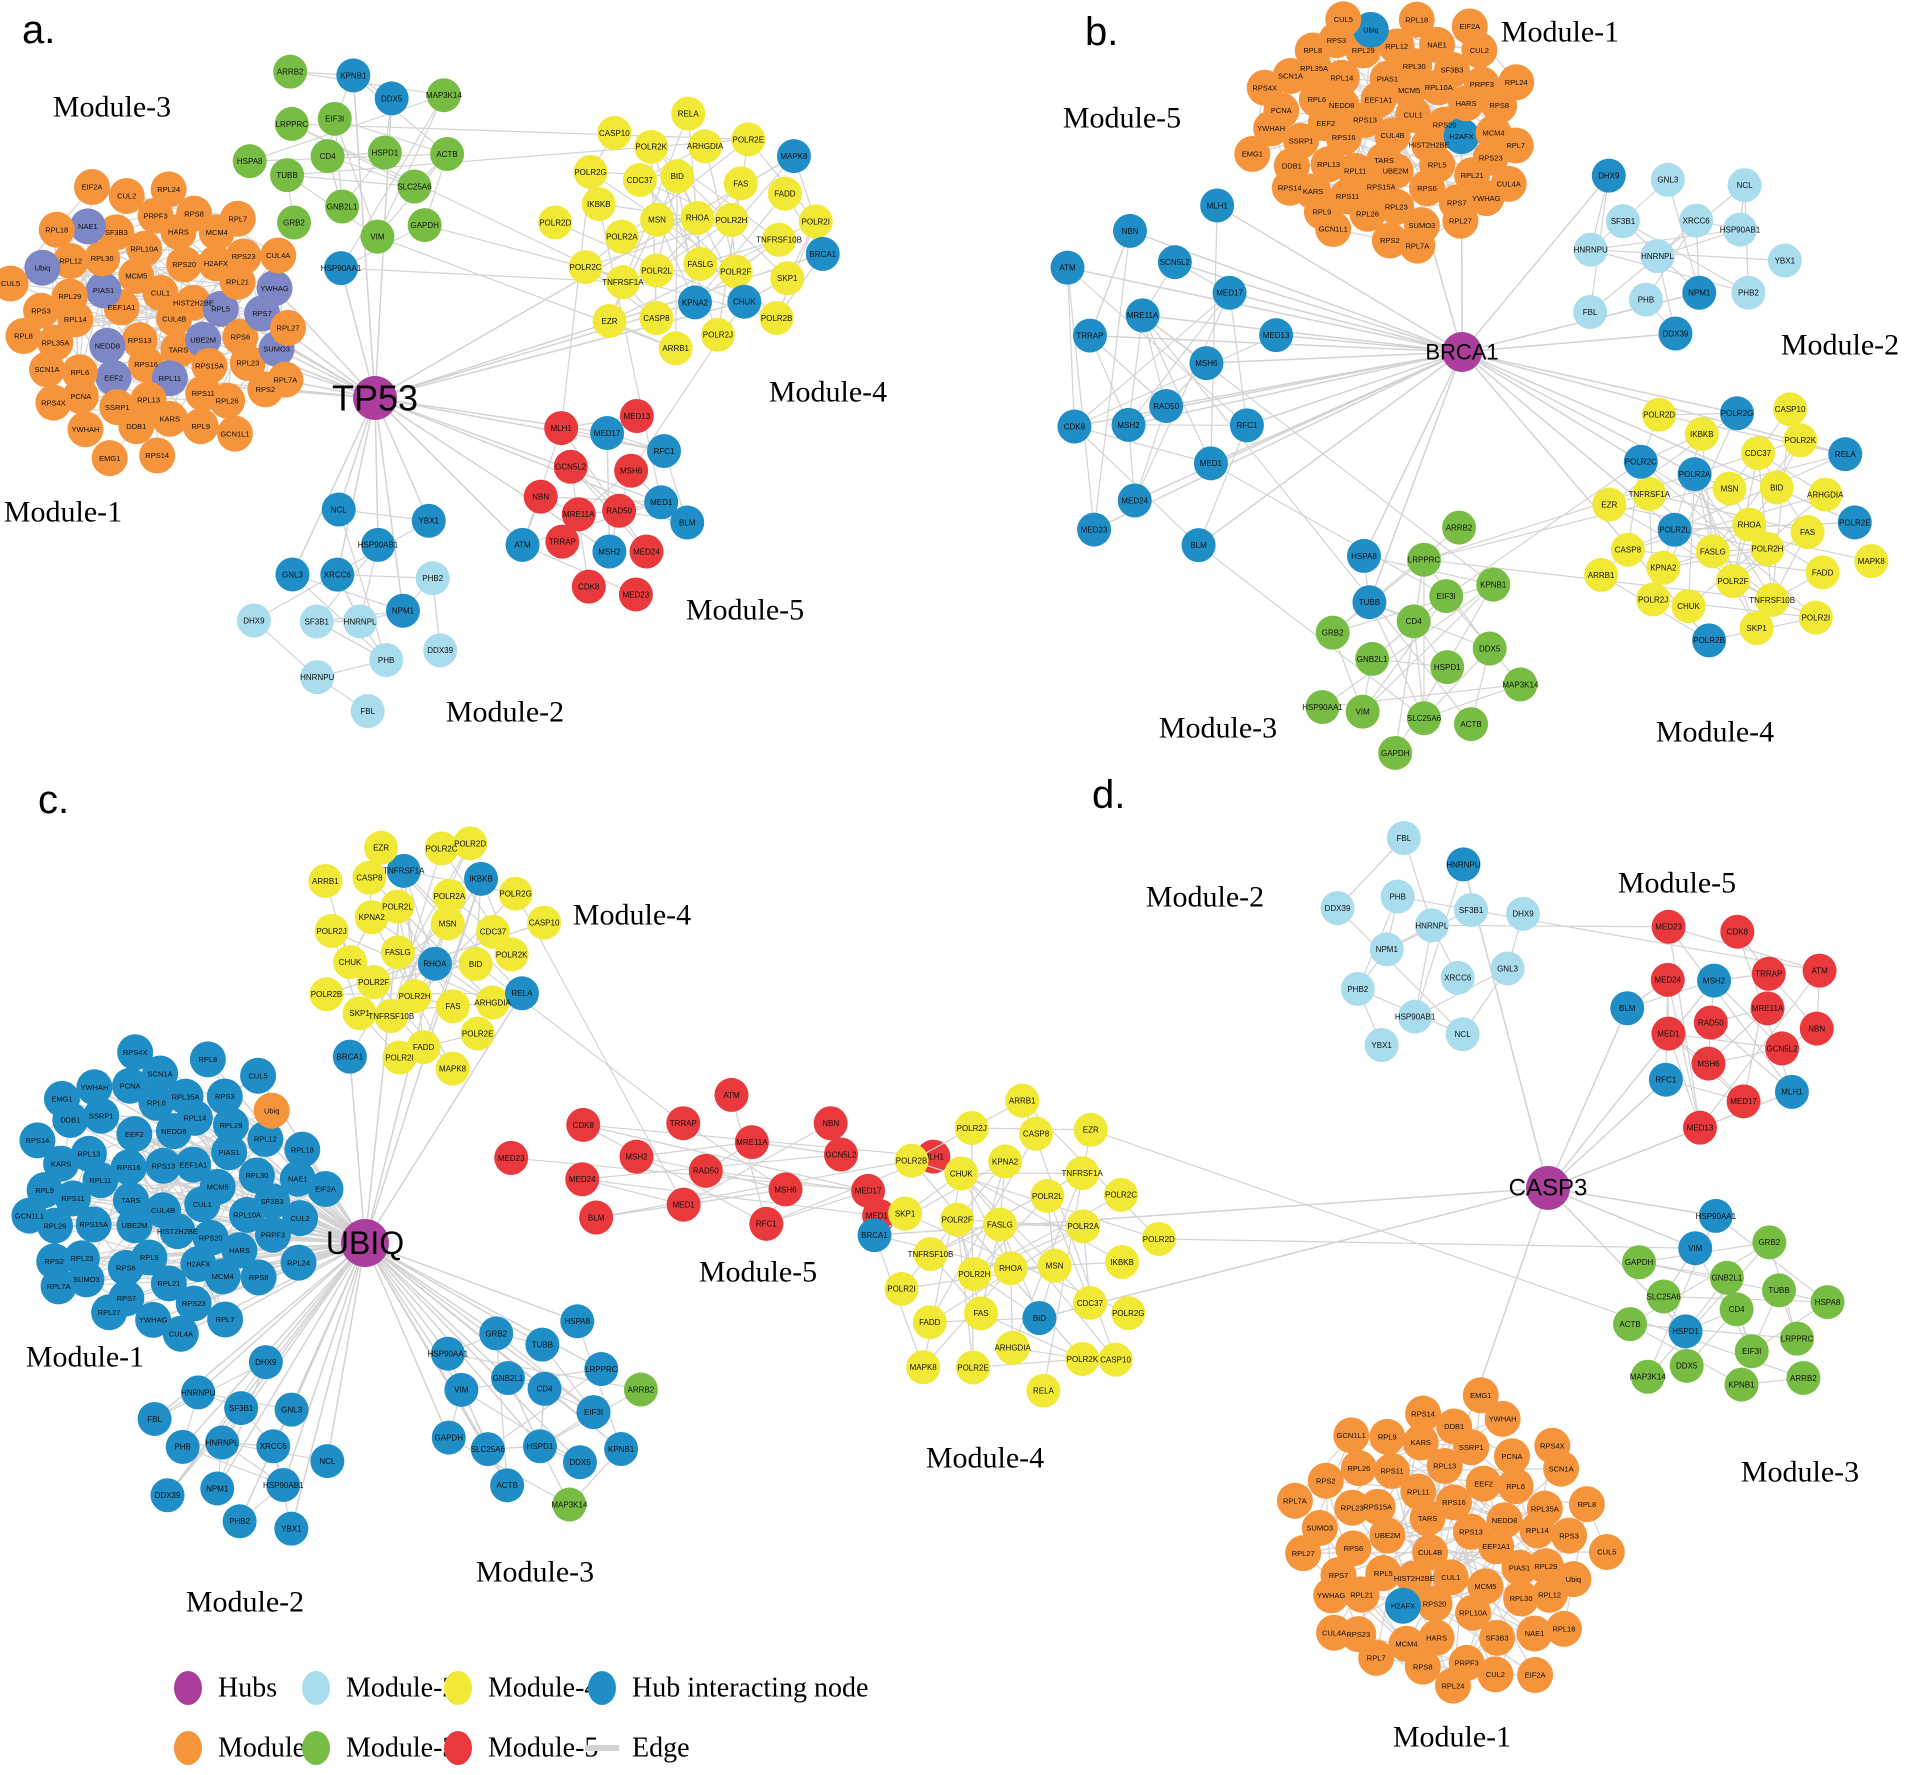  What do you see at coordinates (300, 1218) in the screenshot?
I see `node-CUL2` at bounding box center [300, 1218].